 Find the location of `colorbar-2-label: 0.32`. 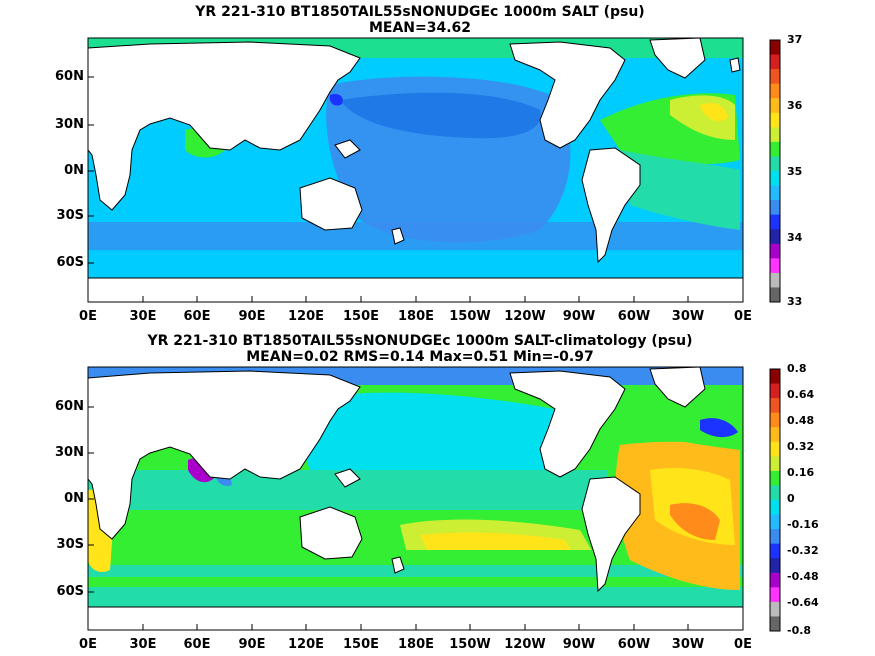

colorbar-2-label: 0.32 is located at coordinates (801, 446).